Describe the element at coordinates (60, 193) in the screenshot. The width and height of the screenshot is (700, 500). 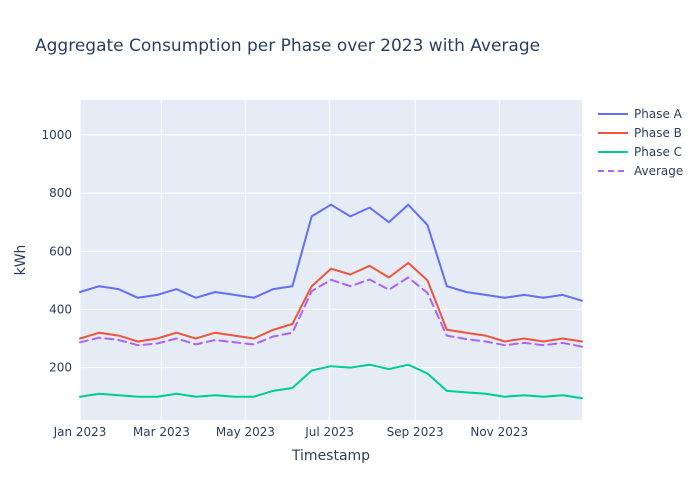
I see `y-tick-label: 800` at that location.